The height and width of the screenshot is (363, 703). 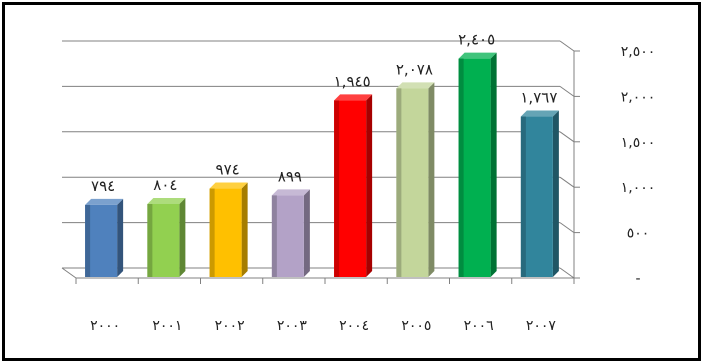 What do you see at coordinates (105, 326) in the screenshot?
I see `x-tick-label-0: ٢٠٠٠` at bounding box center [105, 326].